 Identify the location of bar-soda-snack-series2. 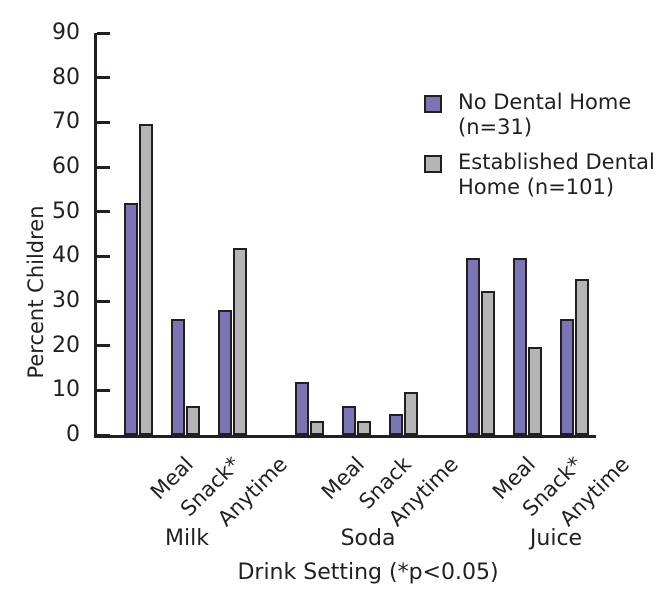
(364, 427).